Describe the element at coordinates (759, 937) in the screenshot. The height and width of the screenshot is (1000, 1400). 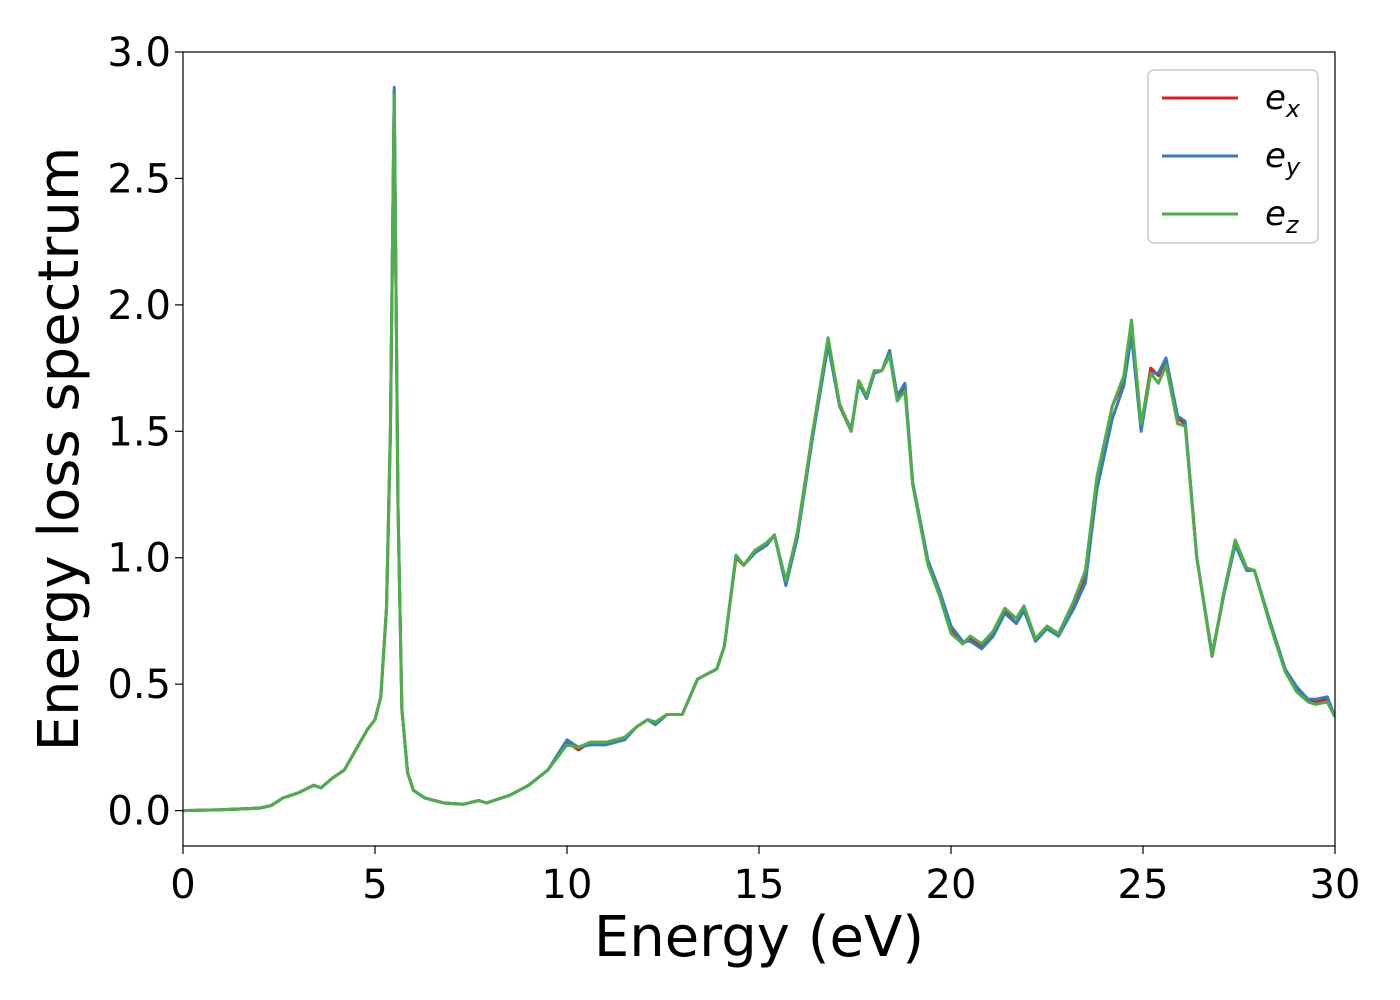
I see `x-axis-title: Energy (eV)` at that location.